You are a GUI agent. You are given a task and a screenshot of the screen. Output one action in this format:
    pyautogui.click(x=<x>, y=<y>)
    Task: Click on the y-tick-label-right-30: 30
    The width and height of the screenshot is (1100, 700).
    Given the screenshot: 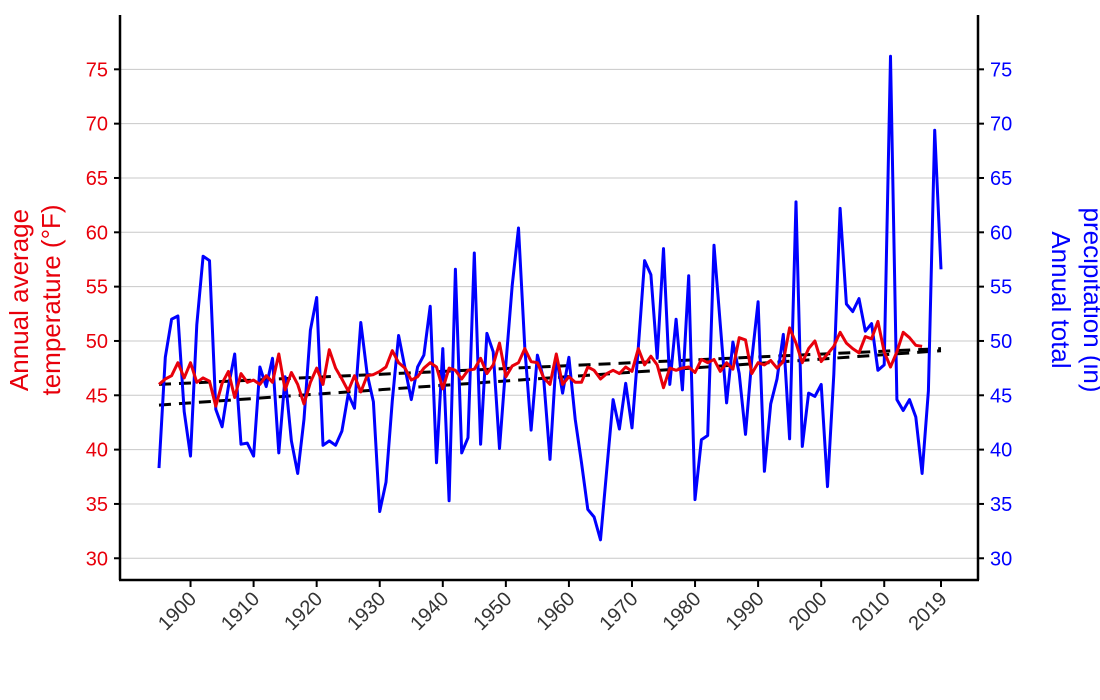 What is the action you would take?
    pyautogui.click(x=1001, y=559)
    